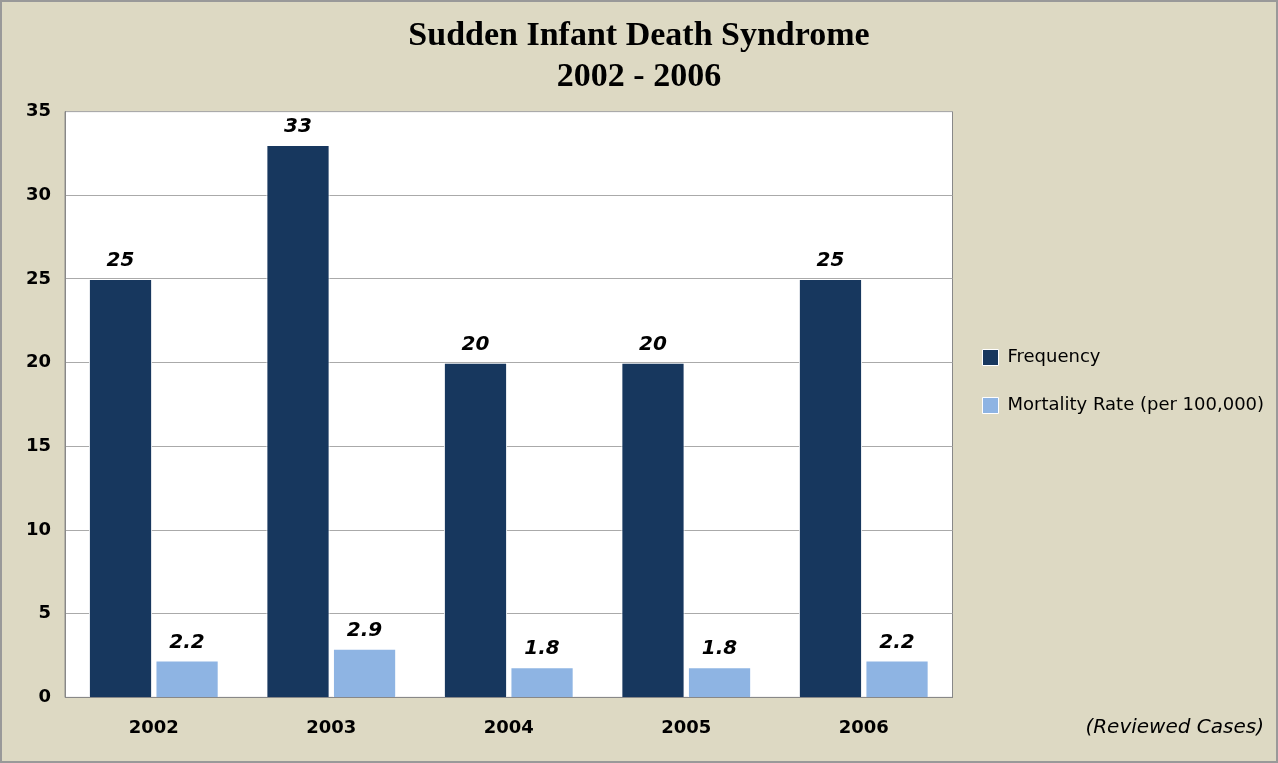  What do you see at coordinates (1174, 725) in the screenshot?
I see `text: (Reviewed Cases)` at bounding box center [1174, 725].